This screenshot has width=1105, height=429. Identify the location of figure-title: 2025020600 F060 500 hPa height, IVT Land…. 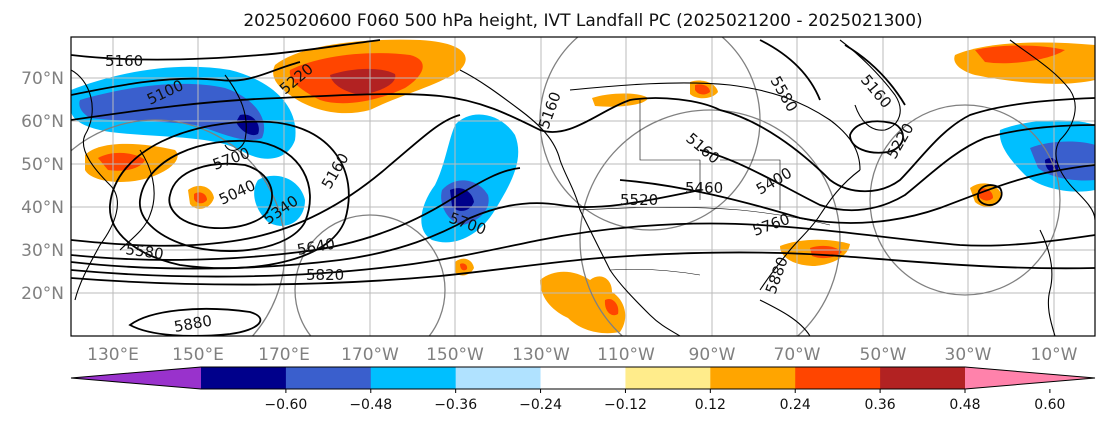
(582, 21).